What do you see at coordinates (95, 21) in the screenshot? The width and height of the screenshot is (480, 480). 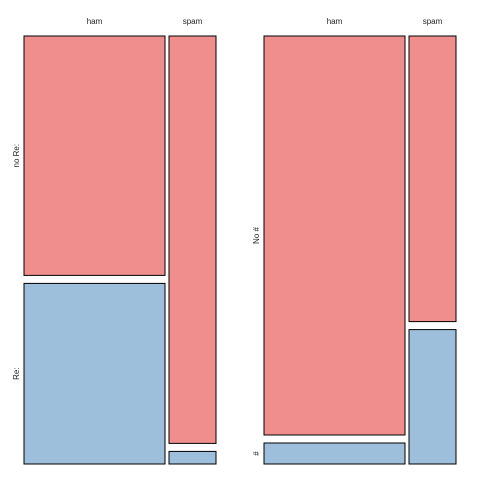 I see `column-label-1-0: ham` at bounding box center [95, 21].